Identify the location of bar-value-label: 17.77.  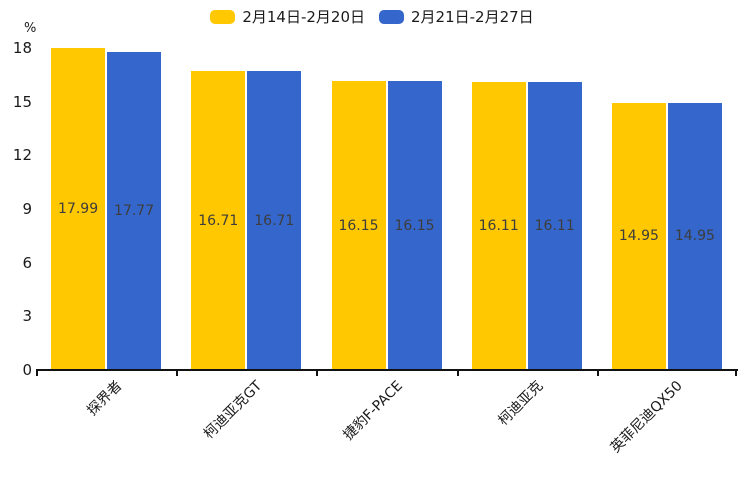
(134, 211).